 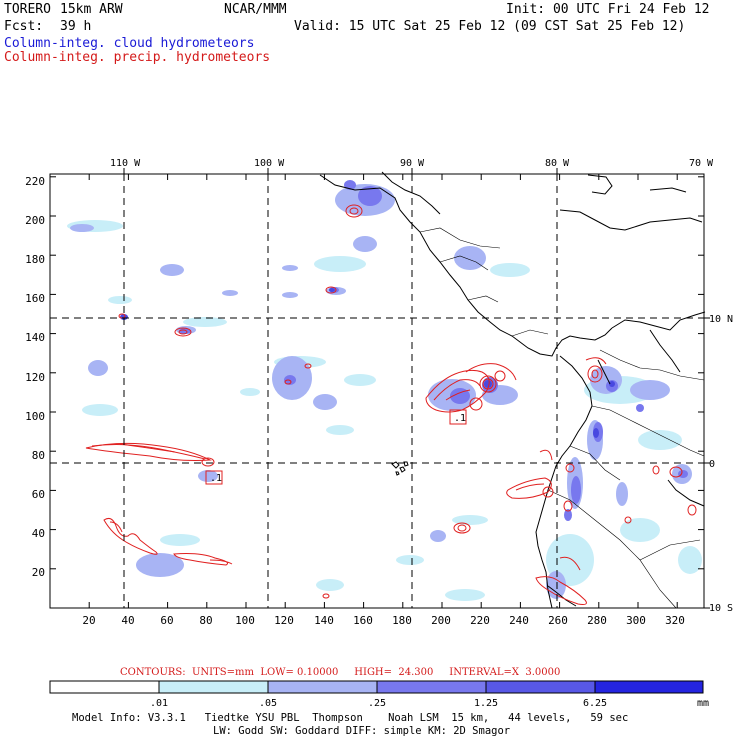 What do you see at coordinates (245, 620) in the screenshot?
I see `x-tick-100: 100` at bounding box center [245, 620].